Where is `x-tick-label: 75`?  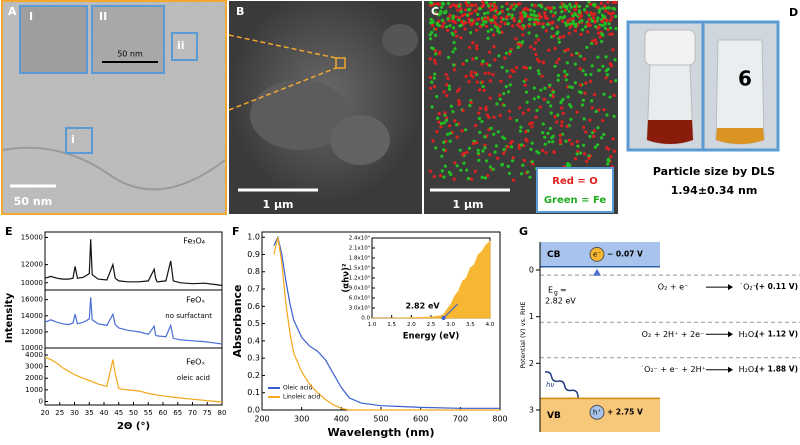 x-tick-label: 75 is located at coordinates (207, 413).